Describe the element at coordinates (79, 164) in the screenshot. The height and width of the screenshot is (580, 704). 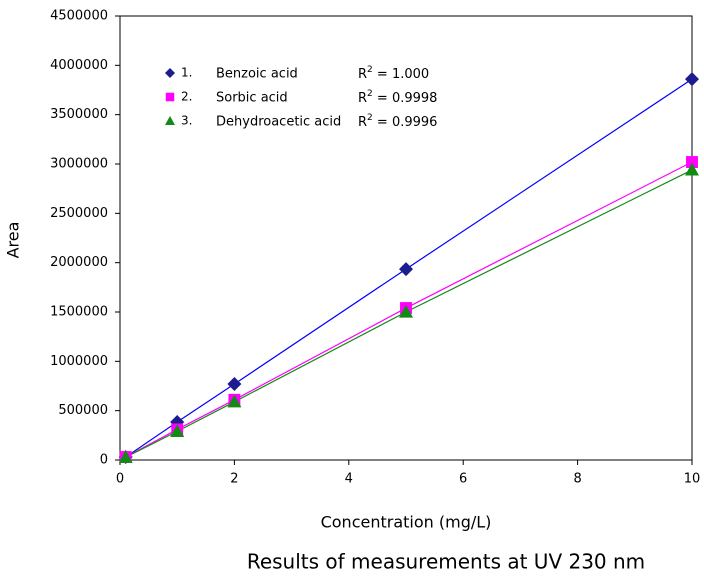
I see `y-tick-label: 3000000` at that location.